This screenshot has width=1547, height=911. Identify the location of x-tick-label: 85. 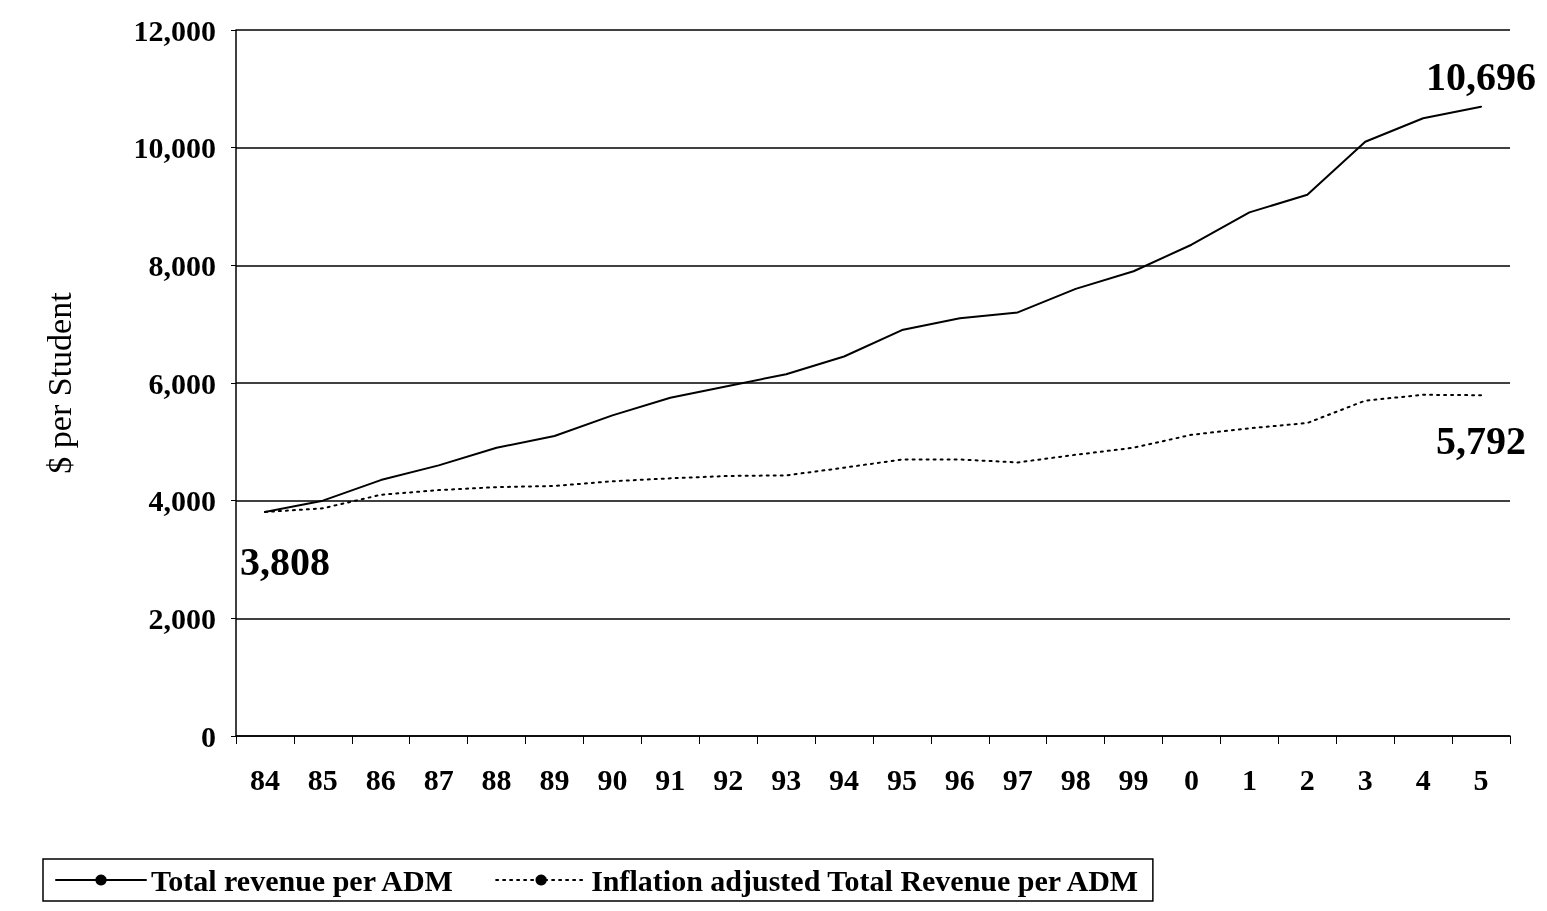
(322, 779).